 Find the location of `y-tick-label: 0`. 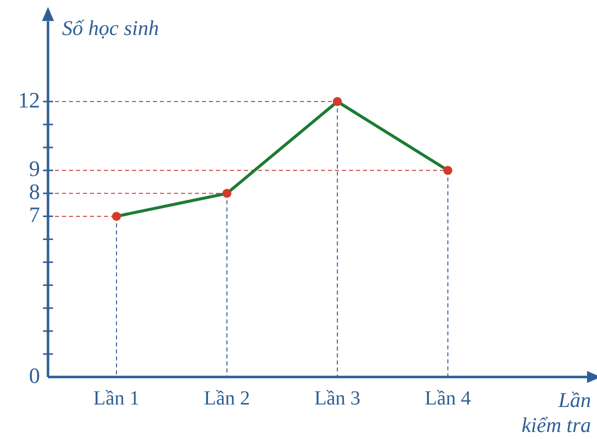

y-tick-label: 0 is located at coordinates (34, 375).